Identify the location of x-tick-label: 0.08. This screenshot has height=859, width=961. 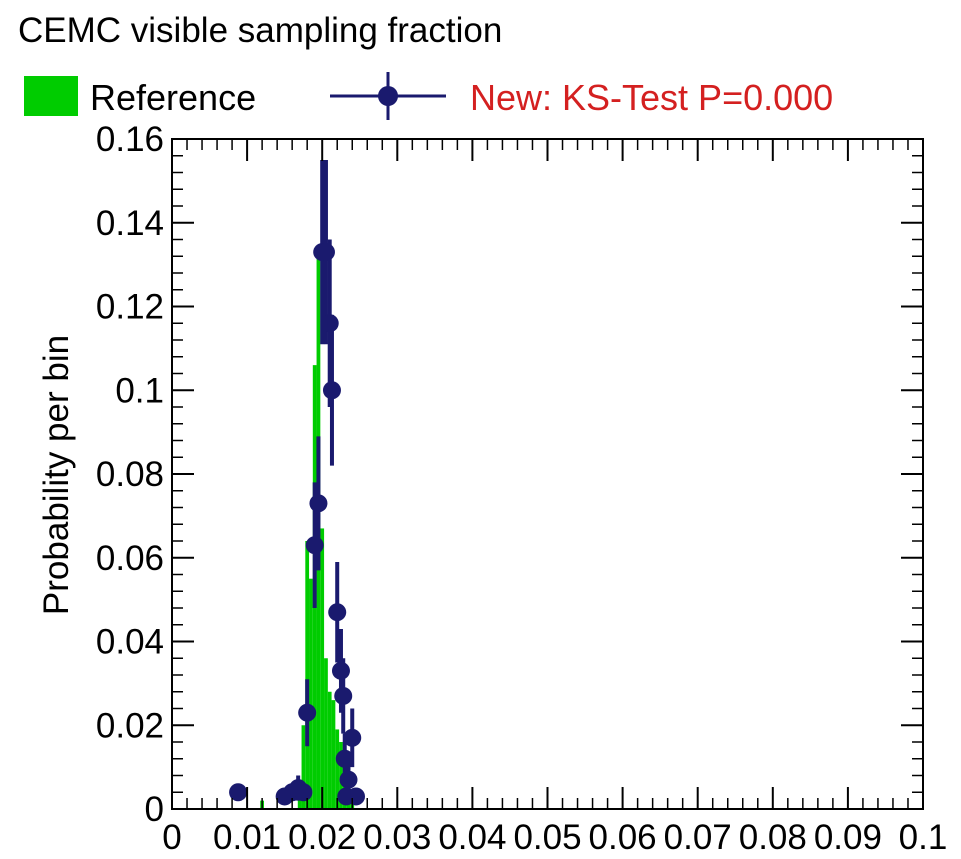
(773, 837).